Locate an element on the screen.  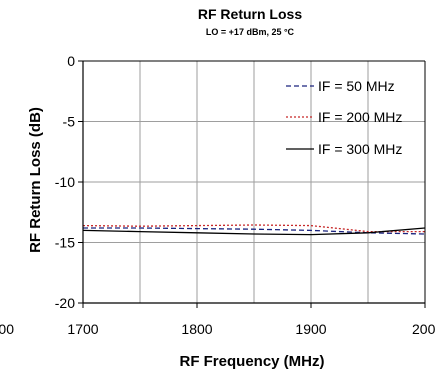
x-axis-label: RF Frequency (MHz) is located at coordinates (251, 361).